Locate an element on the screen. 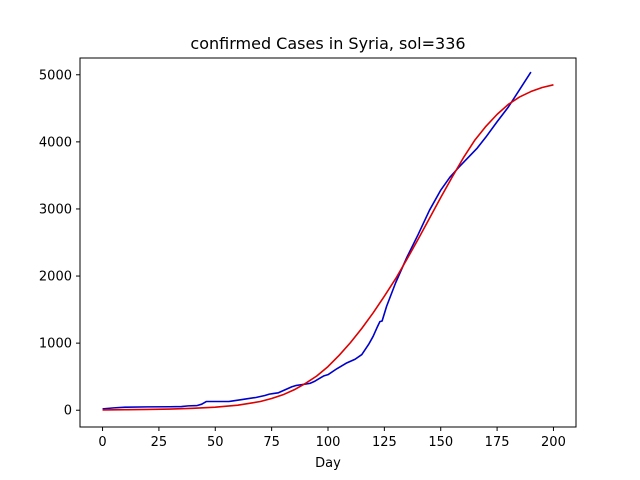 Image resolution: width=640 pixels, height=480 pixels. y-tick-label: 5000 is located at coordinates (55, 75).